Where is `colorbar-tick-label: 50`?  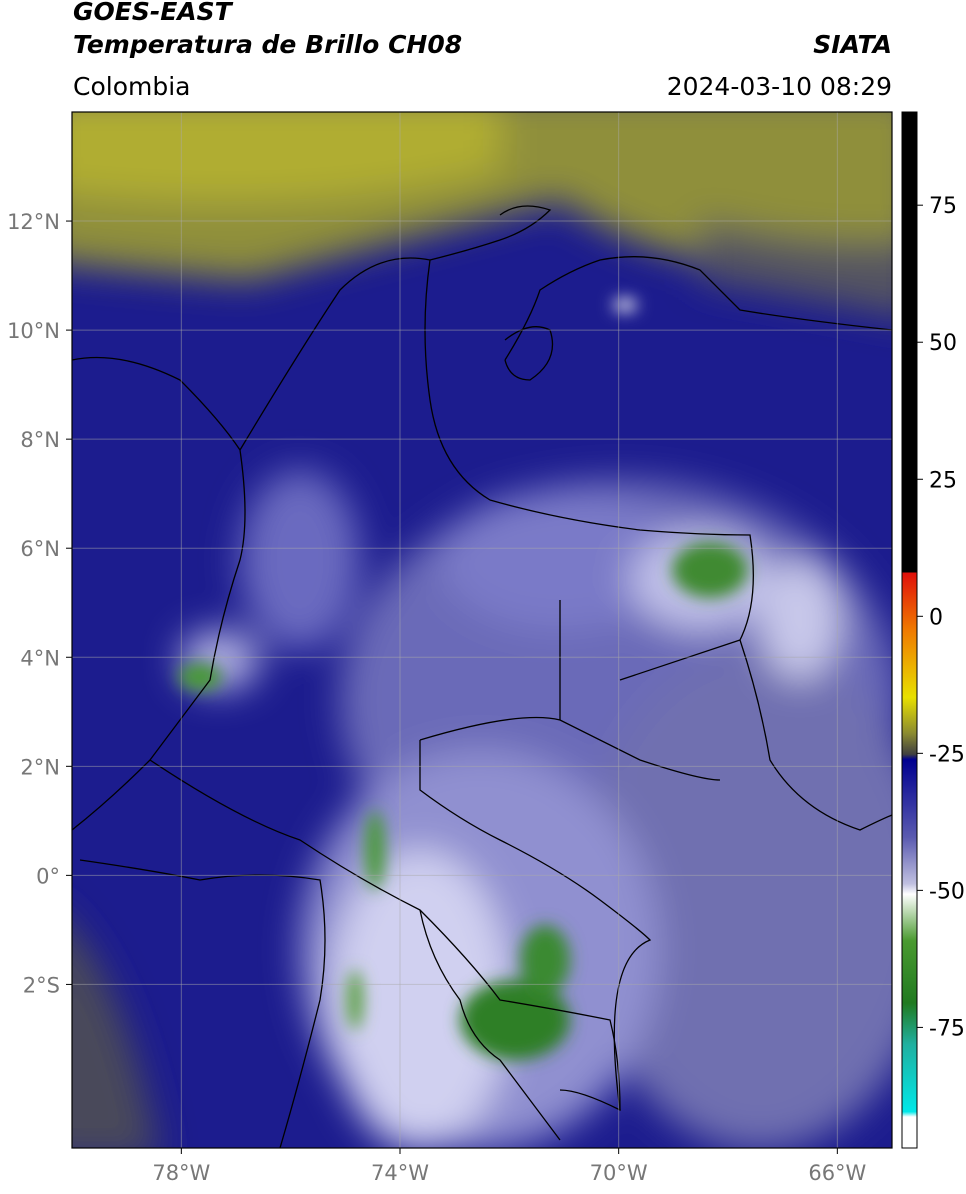 colorbar-tick-label: 50 is located at coordinates (943, 343).